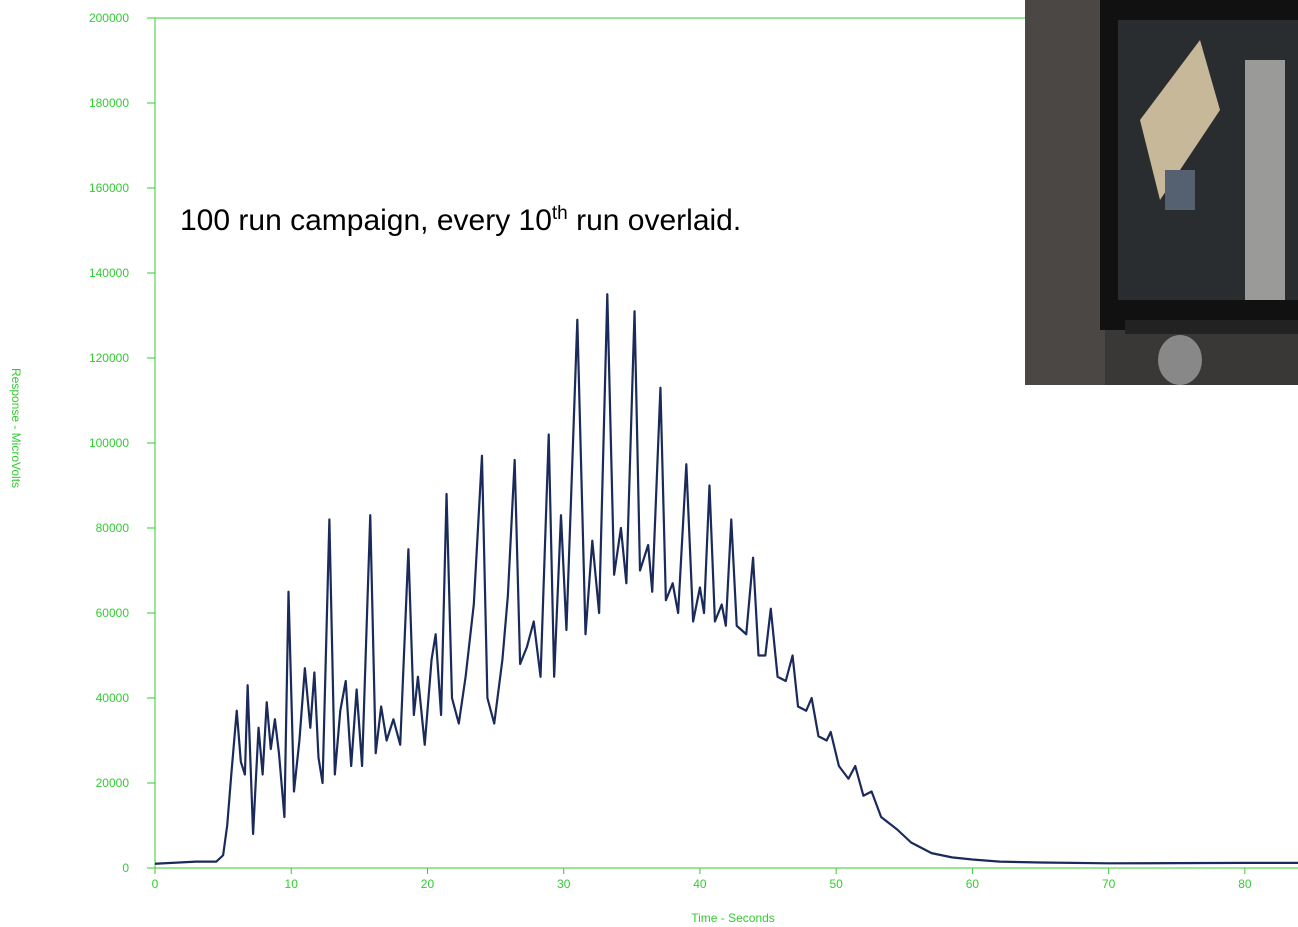 This screenshot has width=1298, height=927. Describe the element at coordinates (113, 783) in the screenshot. I see `y-tick-label: 20000` at that location.